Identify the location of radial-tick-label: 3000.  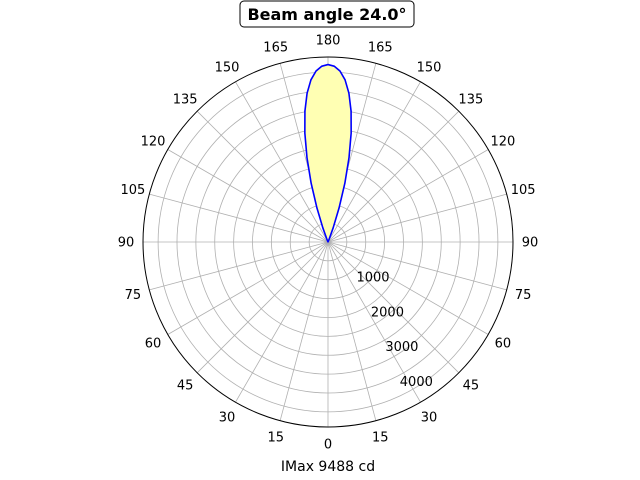
(401, 347).